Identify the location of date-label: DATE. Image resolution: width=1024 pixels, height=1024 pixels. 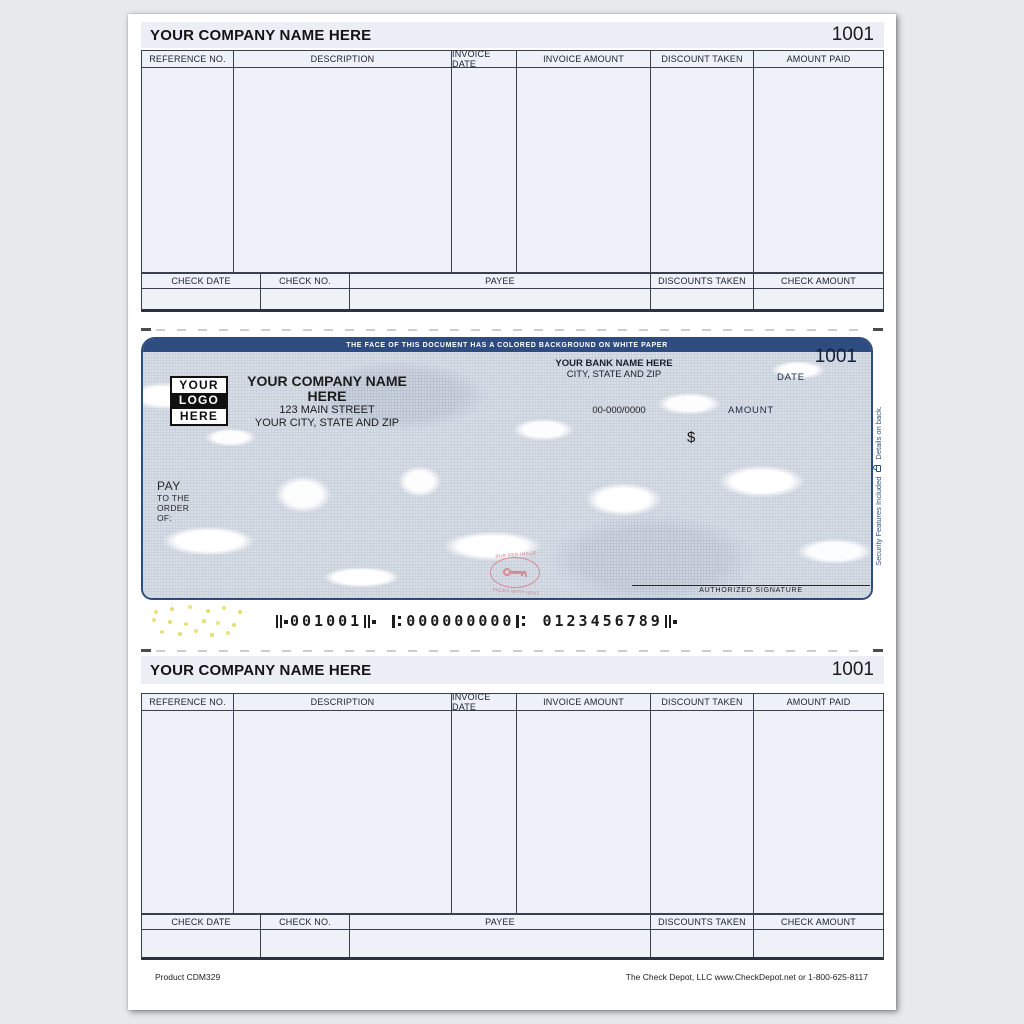
(791, 377).